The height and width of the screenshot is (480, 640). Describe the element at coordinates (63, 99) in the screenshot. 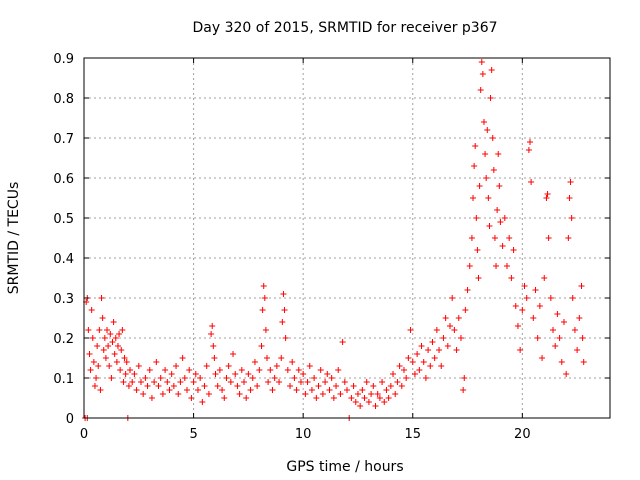

I see `y-tick-label: 0.8` at that location.